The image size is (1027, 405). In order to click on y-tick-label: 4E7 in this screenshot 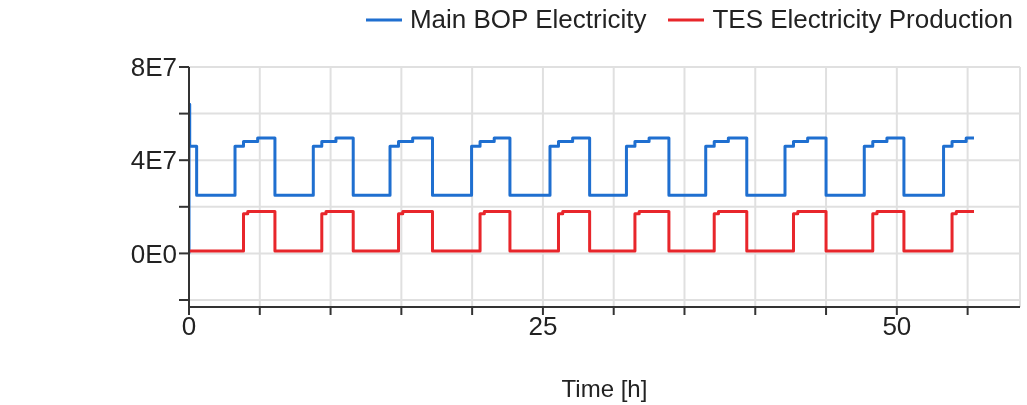, I will do `click(153, 160)`.